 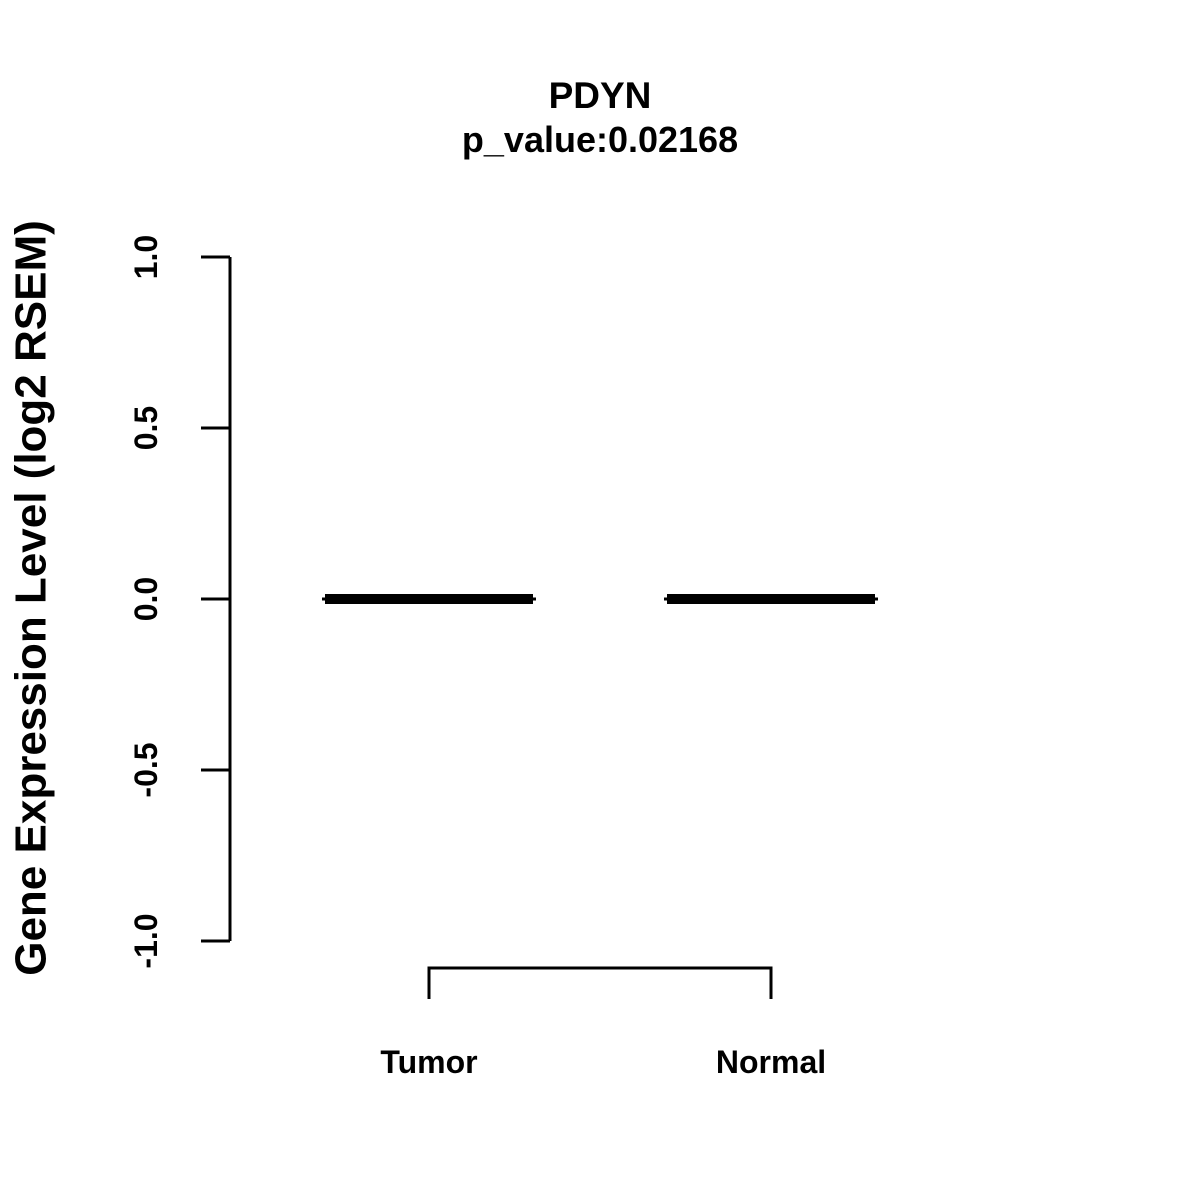 I want to click on chart-subtitle: p_value:0.02168, so click(x=600, y=139).